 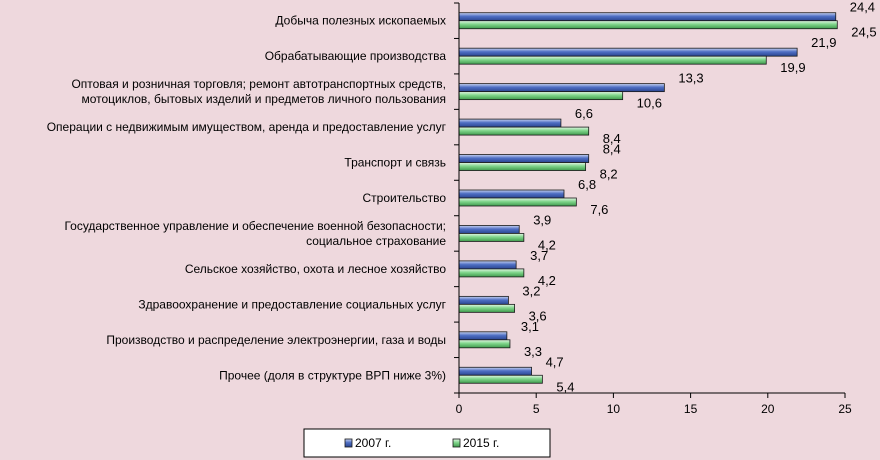 What do you see at coordinates (376, 241) in the screenshot?
I see `category-label-line: социальное страхование` at bounding box center [376, 241].